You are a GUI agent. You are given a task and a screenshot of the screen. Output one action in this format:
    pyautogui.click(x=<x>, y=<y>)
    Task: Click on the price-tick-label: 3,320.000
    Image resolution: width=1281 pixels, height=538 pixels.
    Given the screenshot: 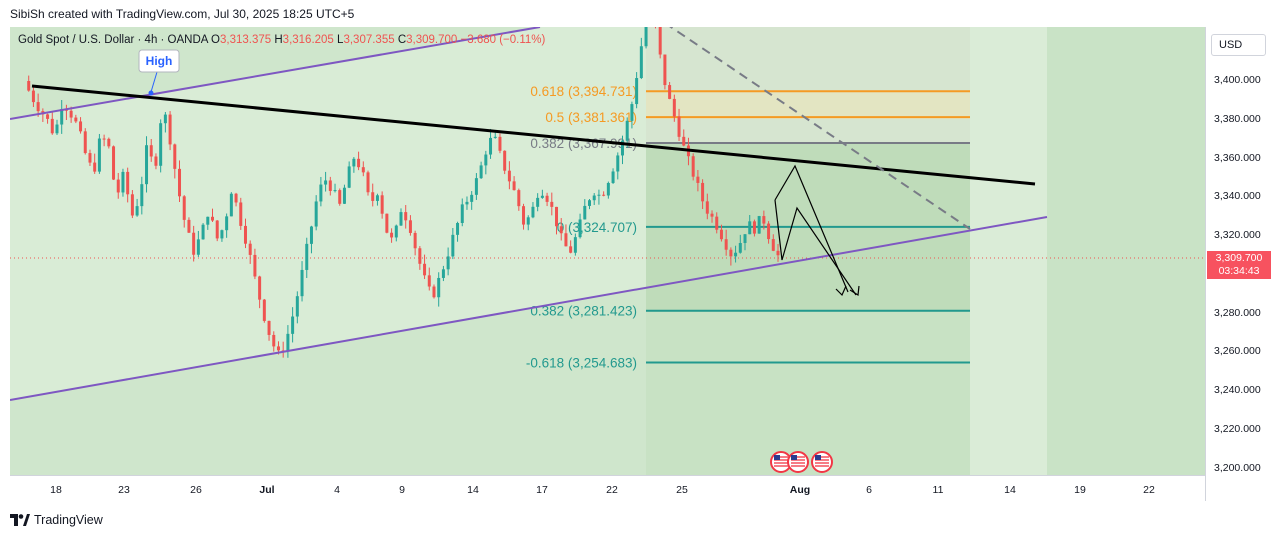 What is the action you would take?
    pyautogui.click(x=1237, y=235)
    